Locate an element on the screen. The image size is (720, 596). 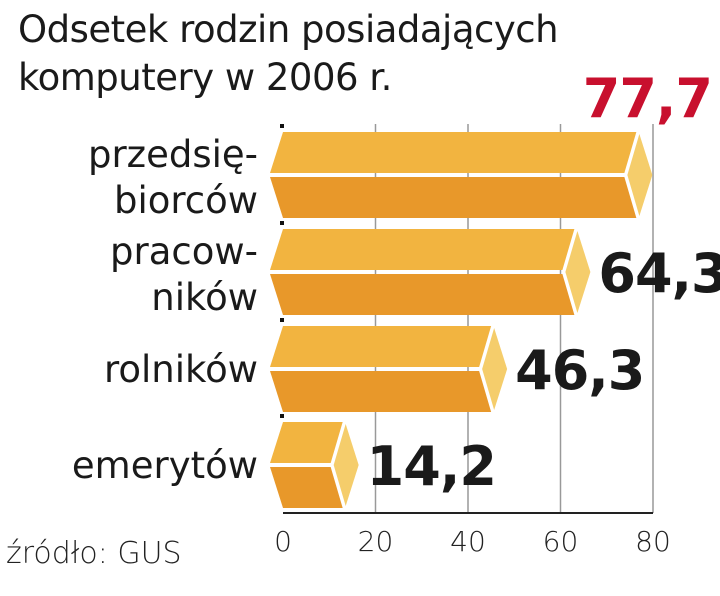
x-tick-label: 0 is located at coordinates (283, 541).